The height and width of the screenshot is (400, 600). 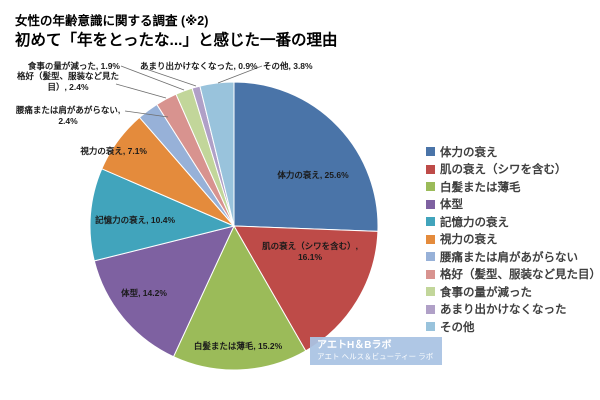 What do you see at coordinates (238, 346) in the screenshot?
I see `pie-label-2: 白髪または薄毛, 15.2%` at bounding box center [238, 346].